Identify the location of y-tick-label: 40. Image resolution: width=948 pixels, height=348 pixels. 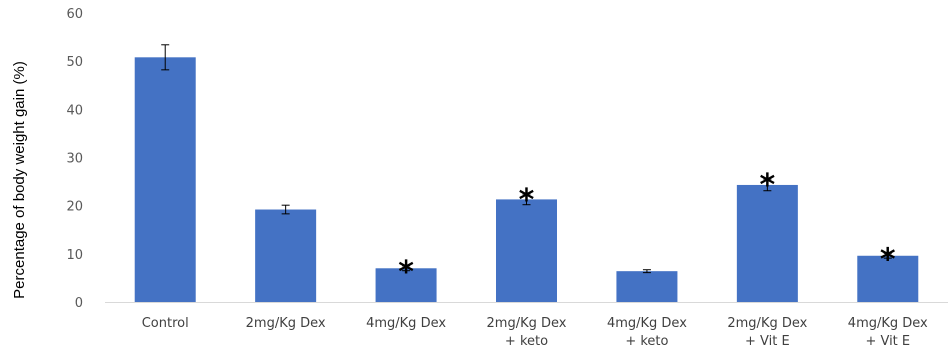
(74, 110).